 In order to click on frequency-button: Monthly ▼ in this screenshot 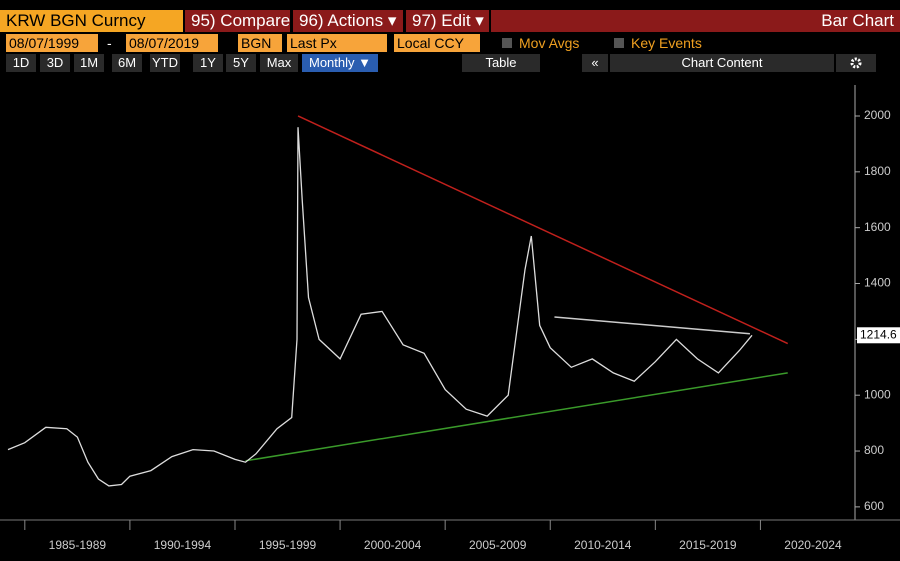, I will do `click(340, 63)`.